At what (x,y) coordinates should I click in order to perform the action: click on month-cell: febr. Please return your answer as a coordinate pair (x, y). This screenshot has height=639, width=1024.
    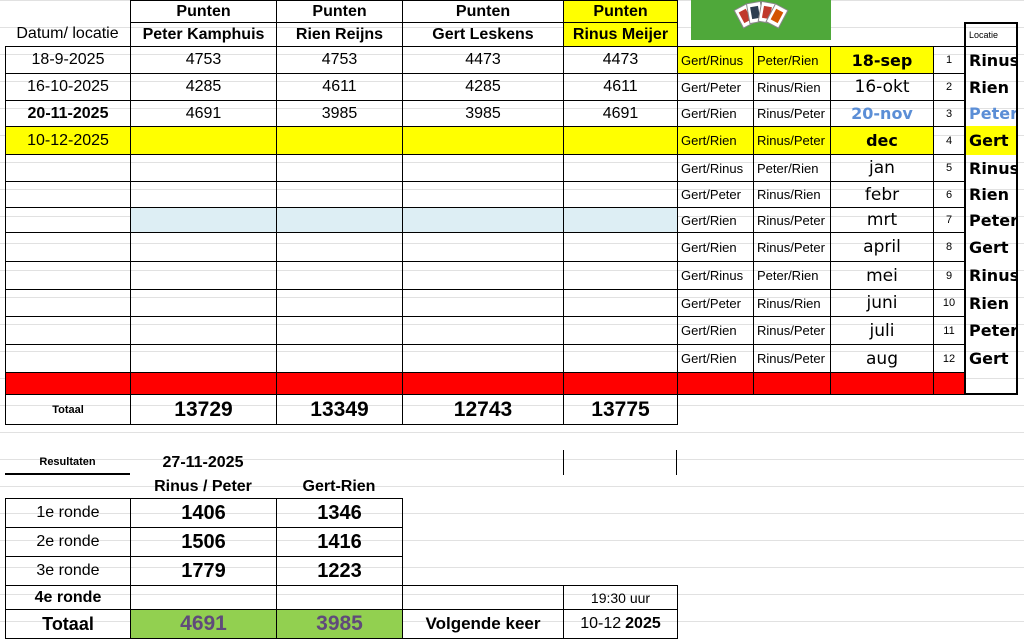
    Looking at the image, I should click on (882, 194).